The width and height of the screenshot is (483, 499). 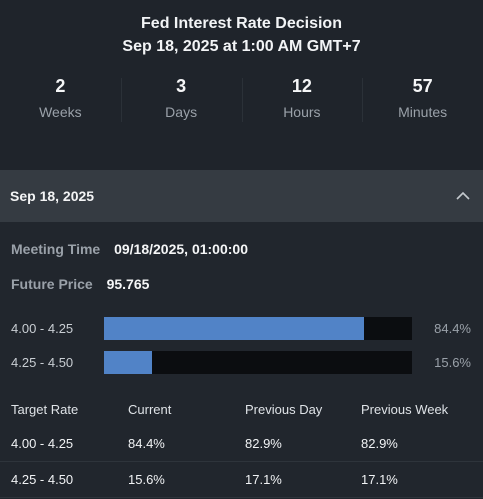 What do you see at coordinates (42, 362) in the screenshot?
I see `probability-range-label: 4.25 - 4.50` at bounding box center [42, 362].